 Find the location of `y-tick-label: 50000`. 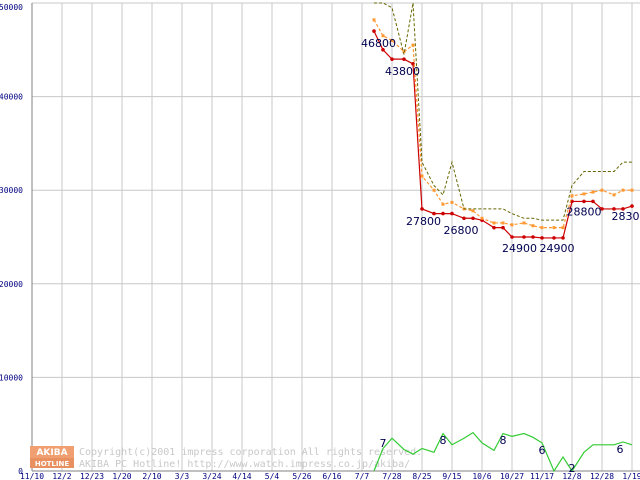

y-tick-label: 50000 is located at coordinates (11, 7).